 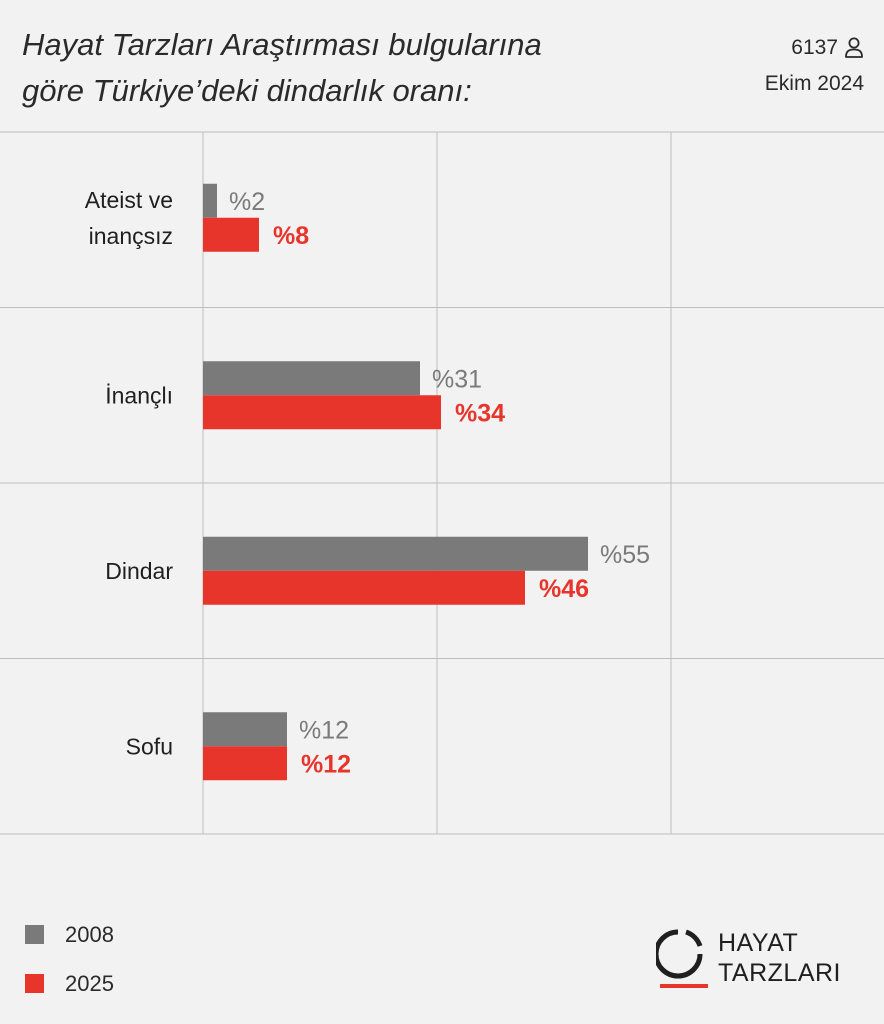 What do you see at coordinates (457, 379) in the screenshot?
I see `data-label-2008: %31` at bounding box center [457, 379].